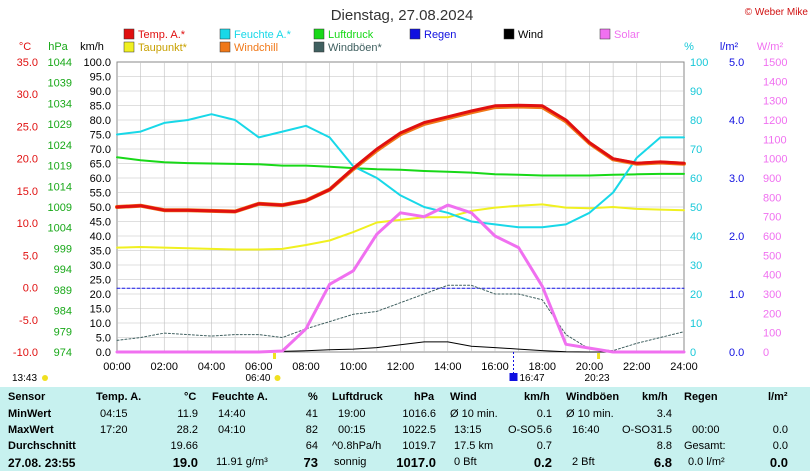  Describe the element at coordinates (357, 397) in the screenshot. I see `header-pressure: Luftdruck` at that location.